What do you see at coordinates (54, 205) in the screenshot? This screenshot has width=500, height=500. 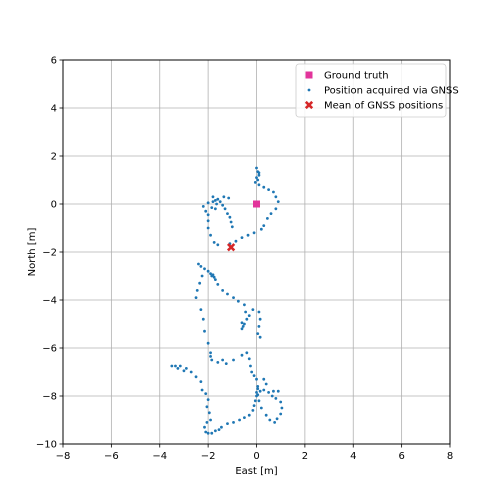 I see `y-tick-label: 0` at bounding box center [54, 205].